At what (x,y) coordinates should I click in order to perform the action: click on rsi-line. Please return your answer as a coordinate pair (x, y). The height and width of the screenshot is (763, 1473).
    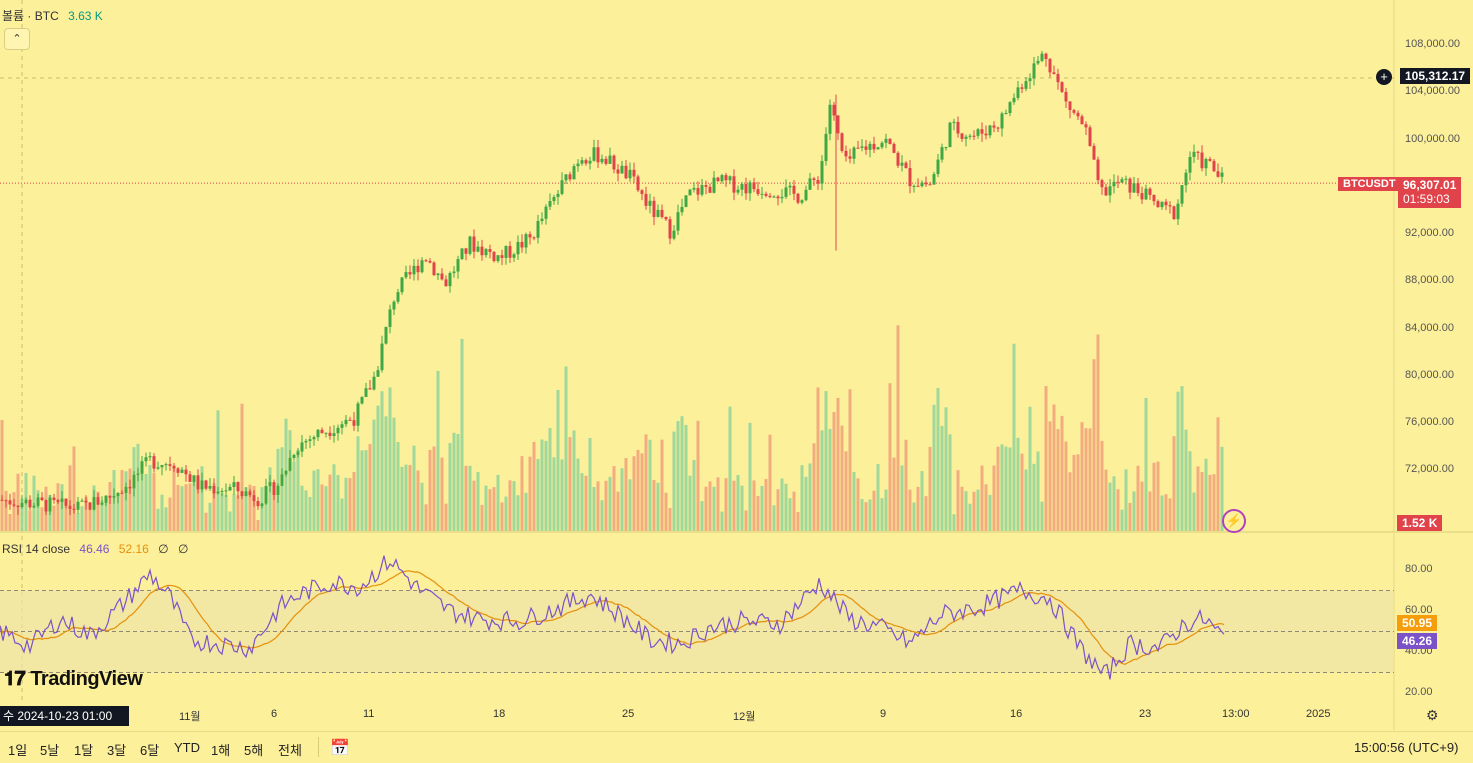
    Looking at the image, I should click on (612, 617).